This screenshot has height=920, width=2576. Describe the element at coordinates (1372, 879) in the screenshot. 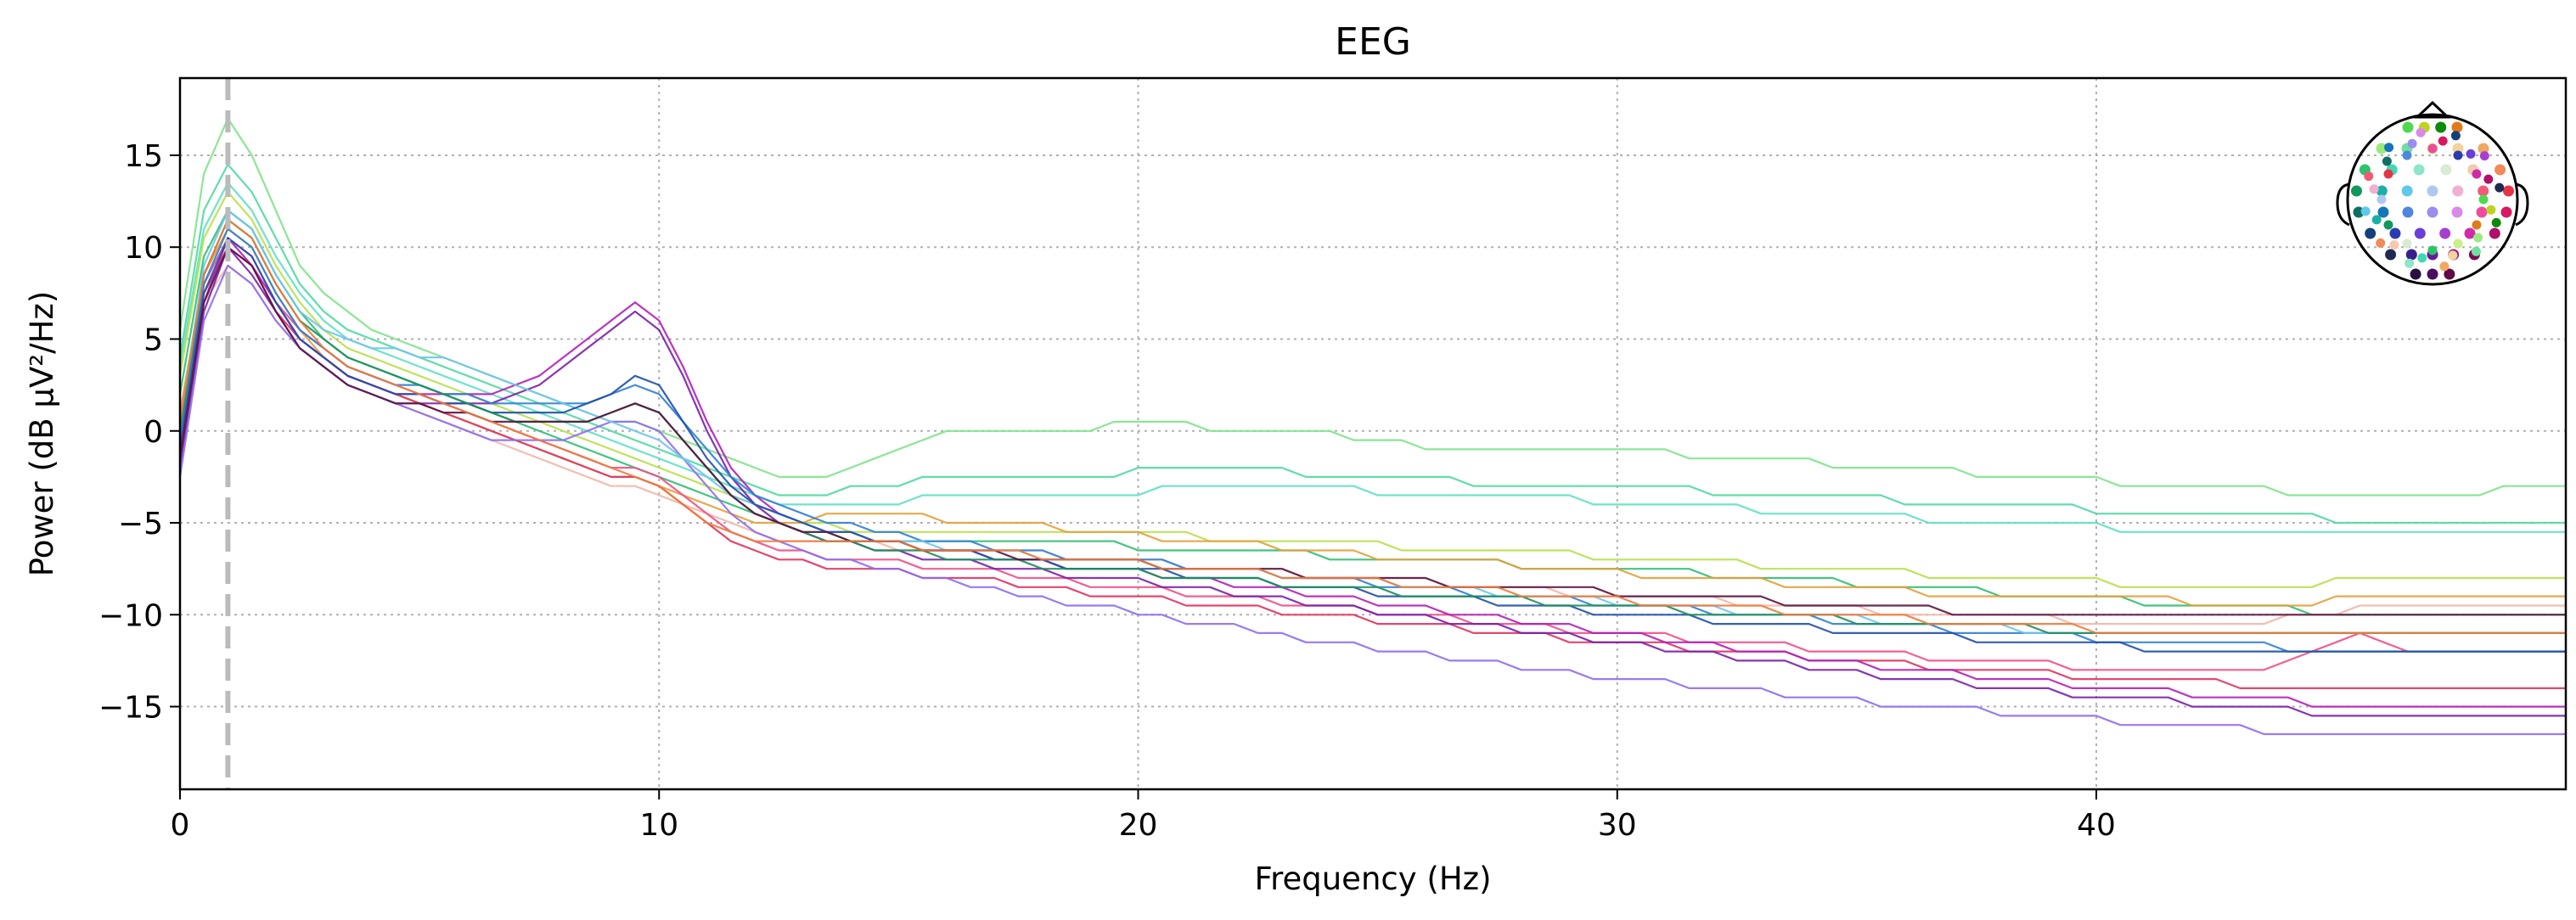

I see `x-axis-label: Frequency (Hz)` at that location.